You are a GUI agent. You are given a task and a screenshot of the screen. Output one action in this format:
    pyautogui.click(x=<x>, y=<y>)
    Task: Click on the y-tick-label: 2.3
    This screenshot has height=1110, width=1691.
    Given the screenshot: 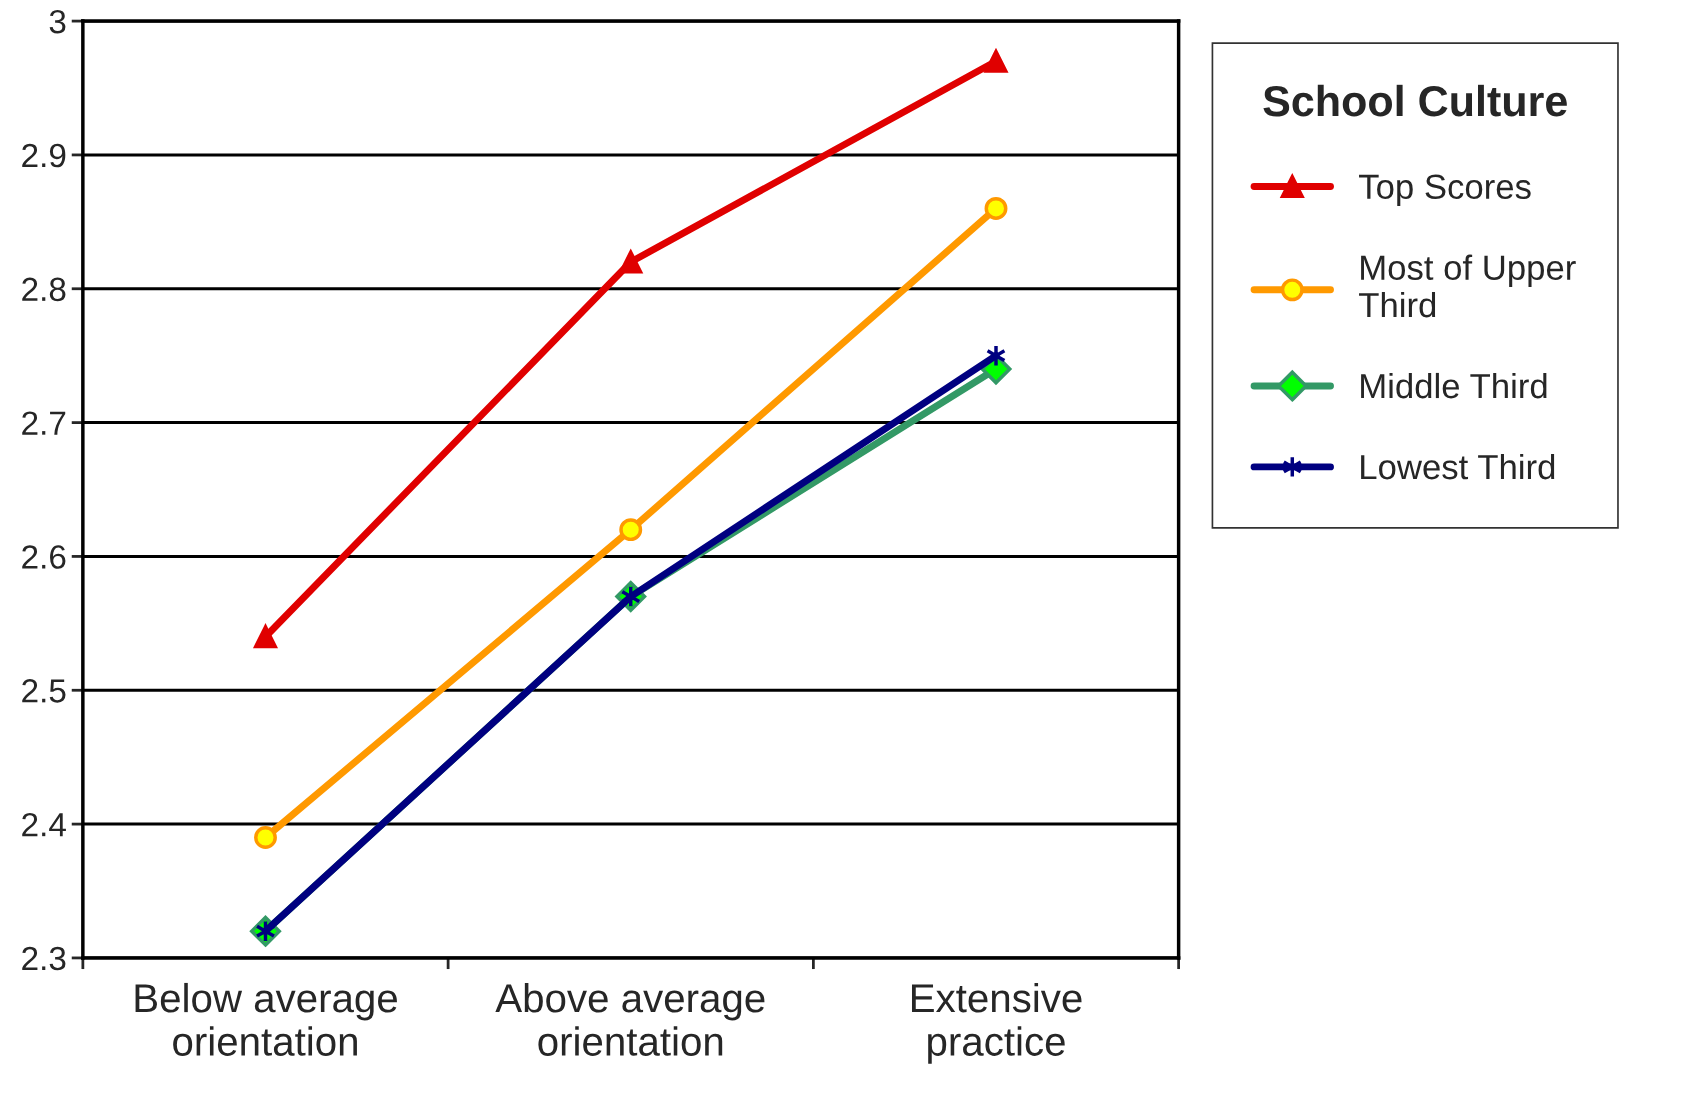 What is the action you would take?
    pyautogui.click(x=44, y=958)
    